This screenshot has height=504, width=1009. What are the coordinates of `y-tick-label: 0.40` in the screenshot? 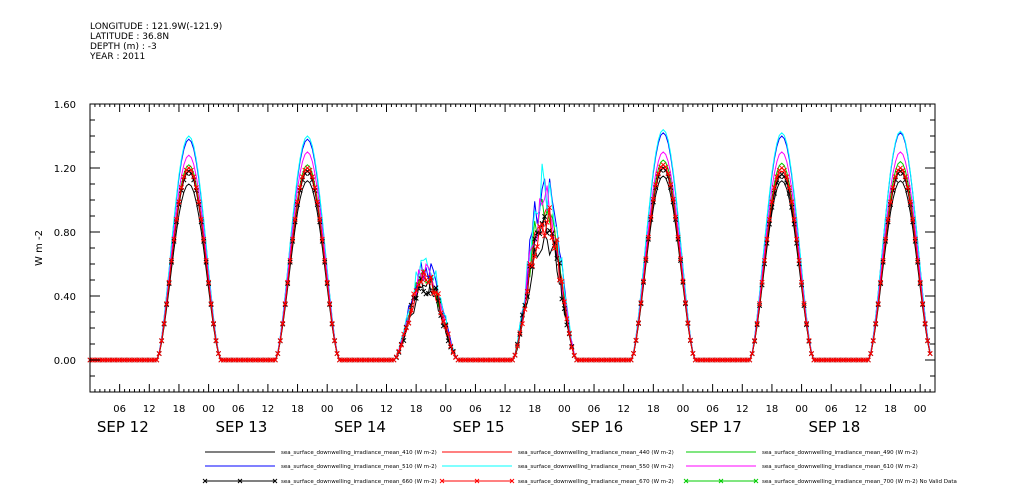 It's located at (65, 297).